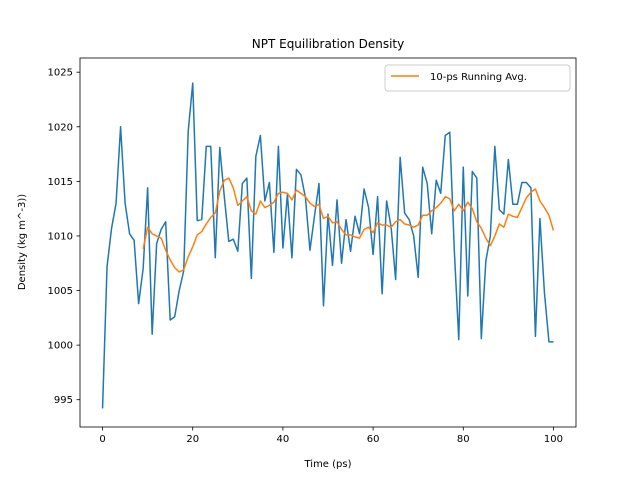 The width and height of the screenshot is (640, 480). I want to click on y-tick-label: 1025, so click(60, 73).